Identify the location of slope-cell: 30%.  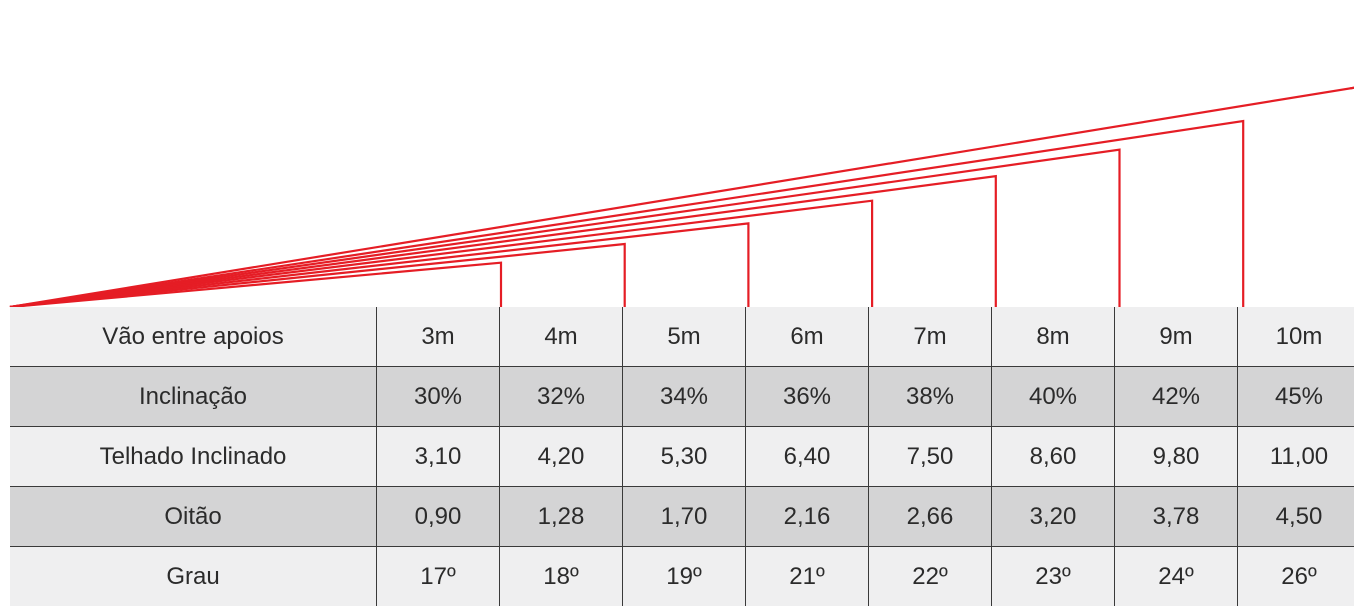
(438, 396).